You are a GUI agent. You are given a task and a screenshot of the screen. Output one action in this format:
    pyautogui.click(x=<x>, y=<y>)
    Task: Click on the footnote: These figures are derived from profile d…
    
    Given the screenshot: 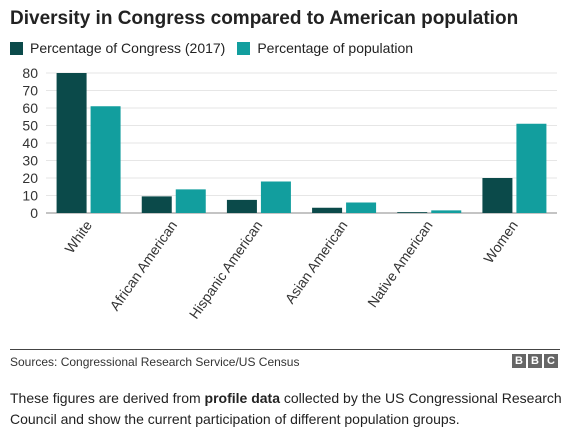 What is the action you would take?
    pyautogui.click(x=287, y=409)
    